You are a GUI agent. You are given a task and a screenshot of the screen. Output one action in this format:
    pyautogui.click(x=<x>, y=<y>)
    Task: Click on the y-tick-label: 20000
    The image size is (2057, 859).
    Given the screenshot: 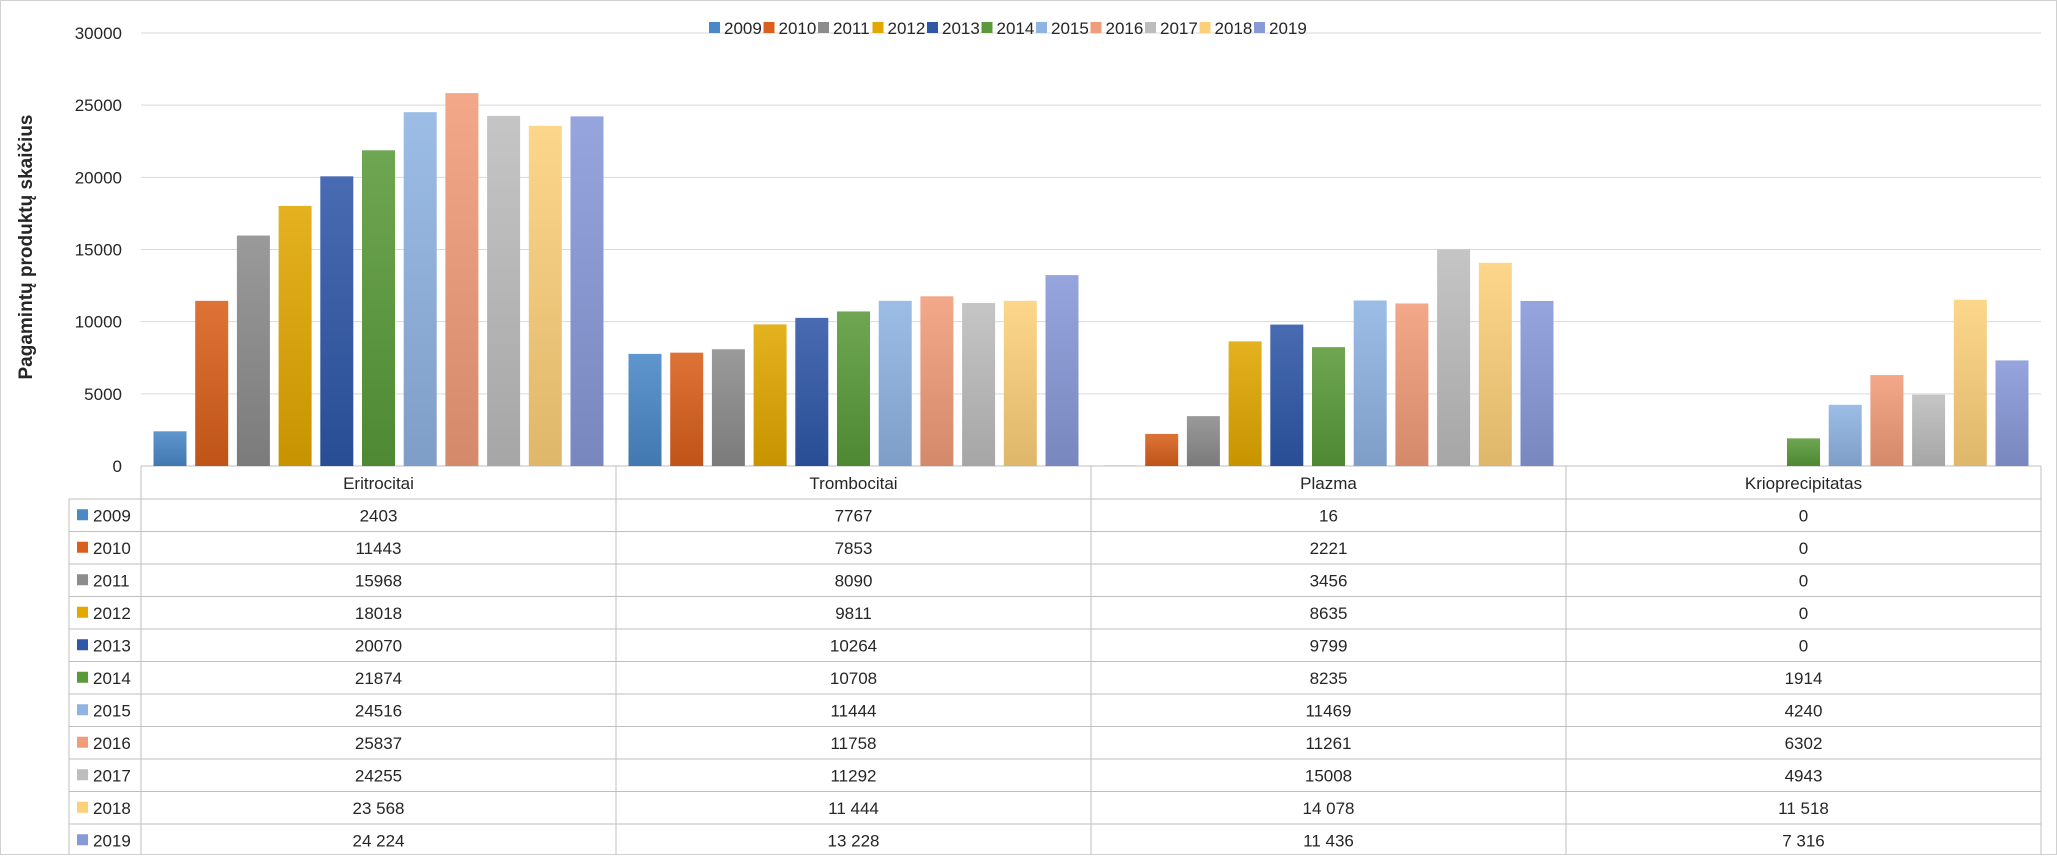 What is the action you would take?
    pyautogui.click(x=98, y=177)
    